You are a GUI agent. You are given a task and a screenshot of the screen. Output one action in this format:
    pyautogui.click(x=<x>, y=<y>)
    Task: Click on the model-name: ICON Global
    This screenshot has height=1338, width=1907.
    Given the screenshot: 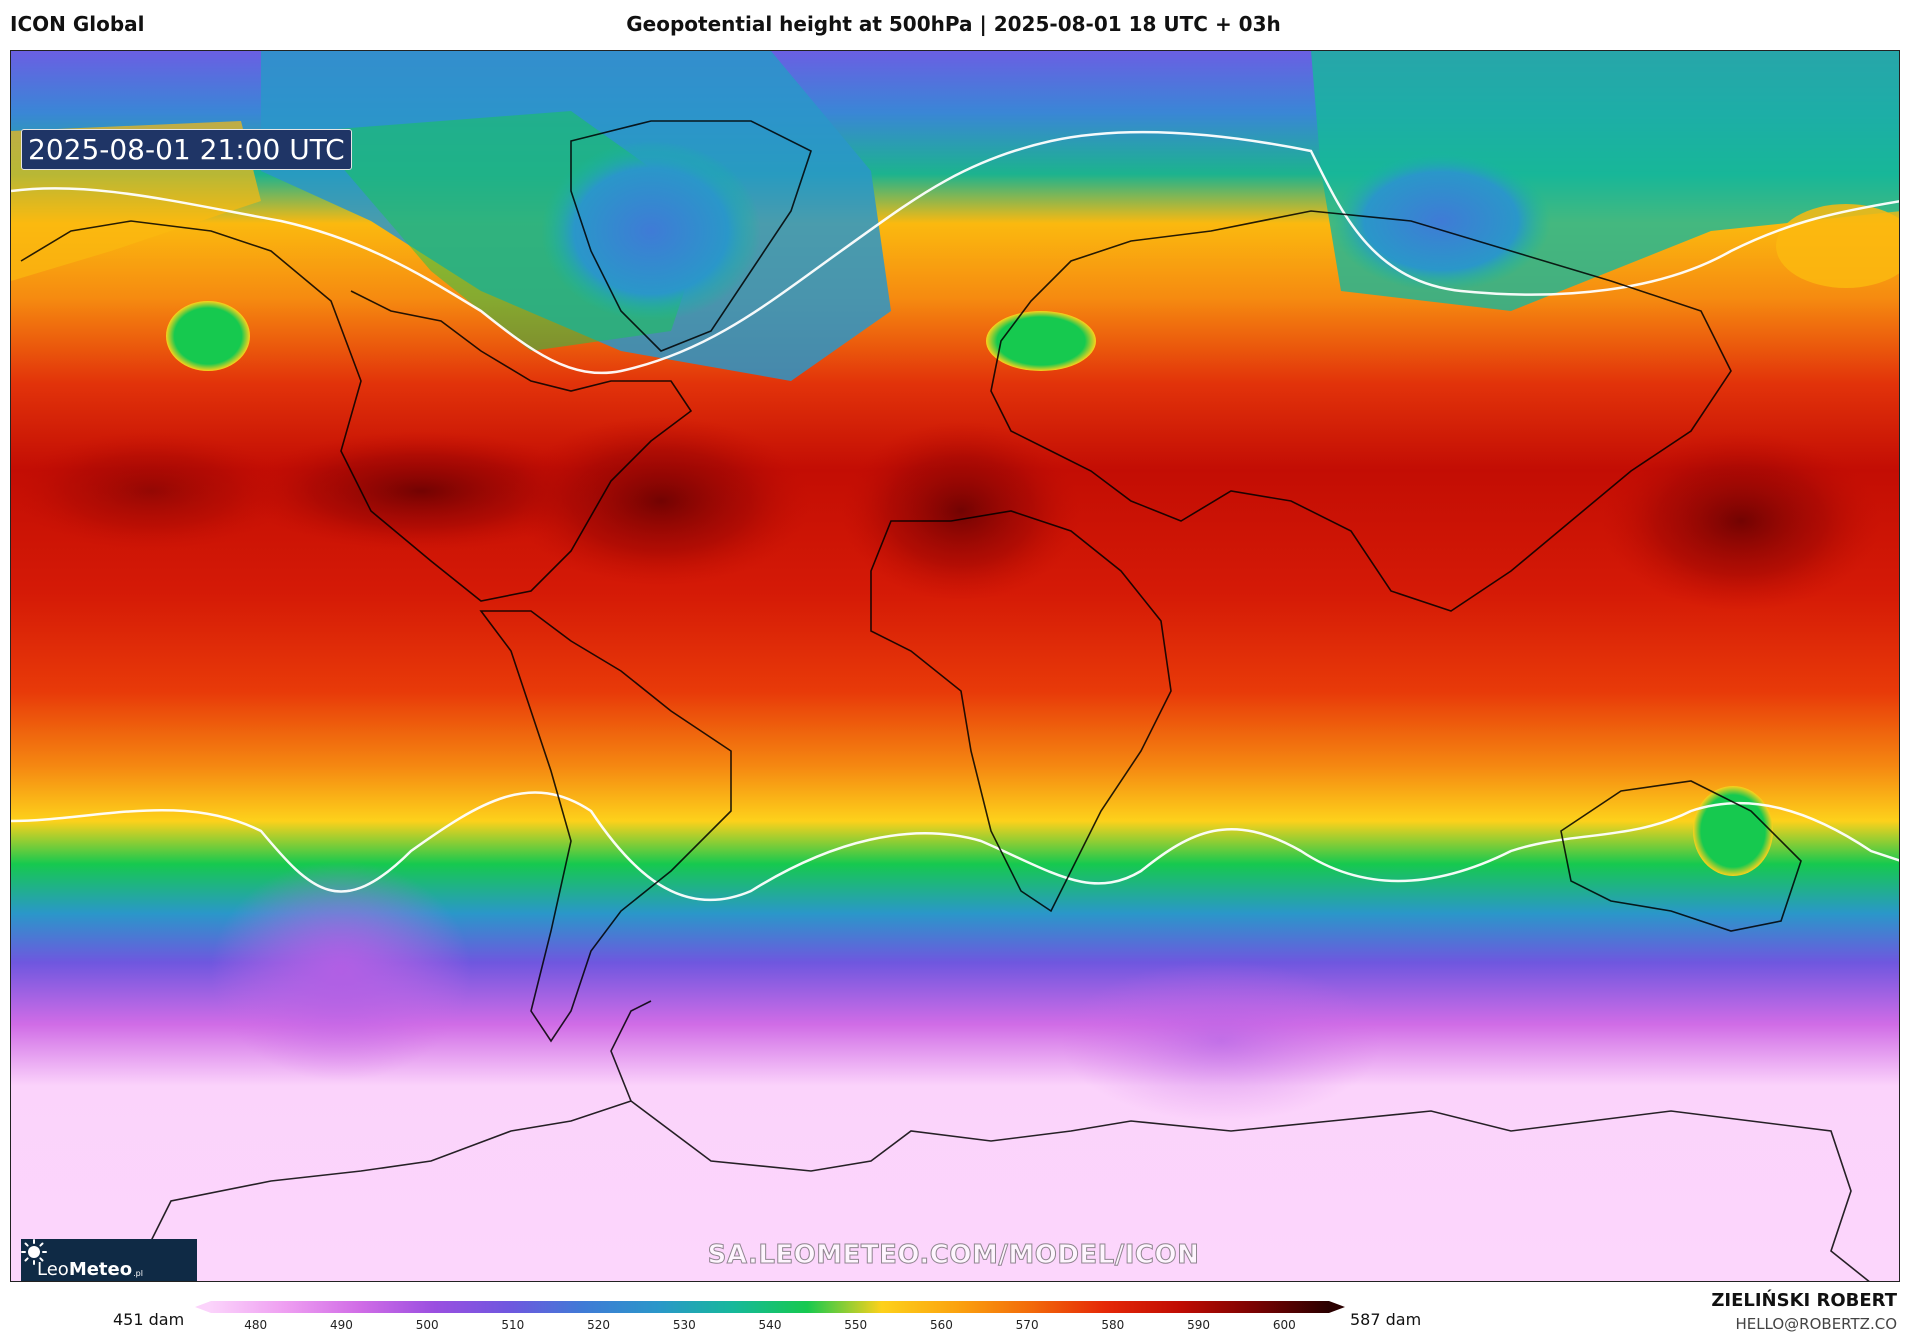 What is the action you would take?
    pyautogui.click(x=77, y=24)
    